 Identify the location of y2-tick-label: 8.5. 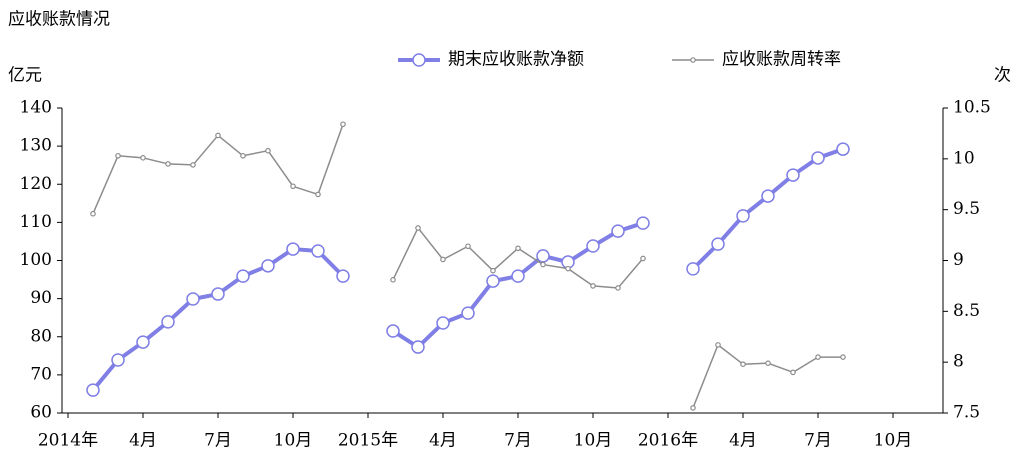
(966, 311).